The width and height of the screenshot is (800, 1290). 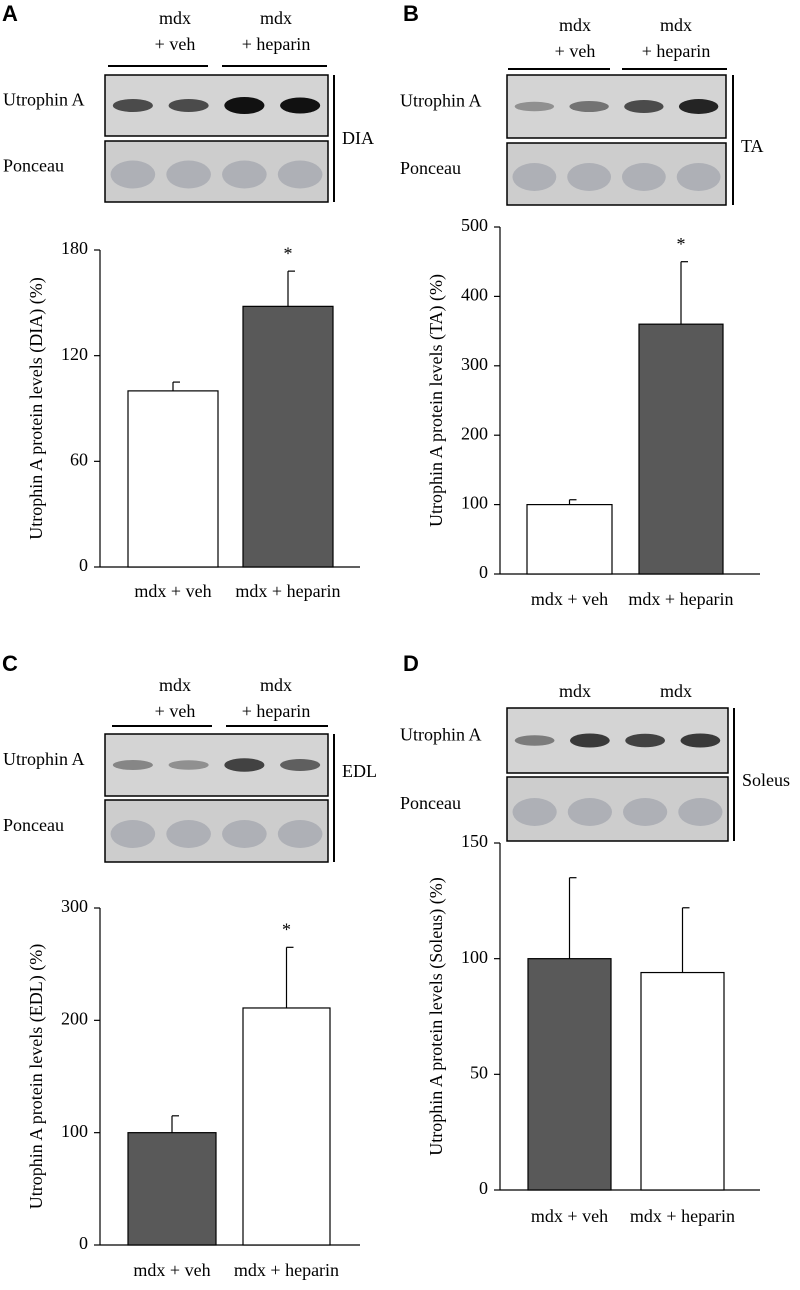 I want to click on tissue-label: DIA, so click(x=358, y=138).